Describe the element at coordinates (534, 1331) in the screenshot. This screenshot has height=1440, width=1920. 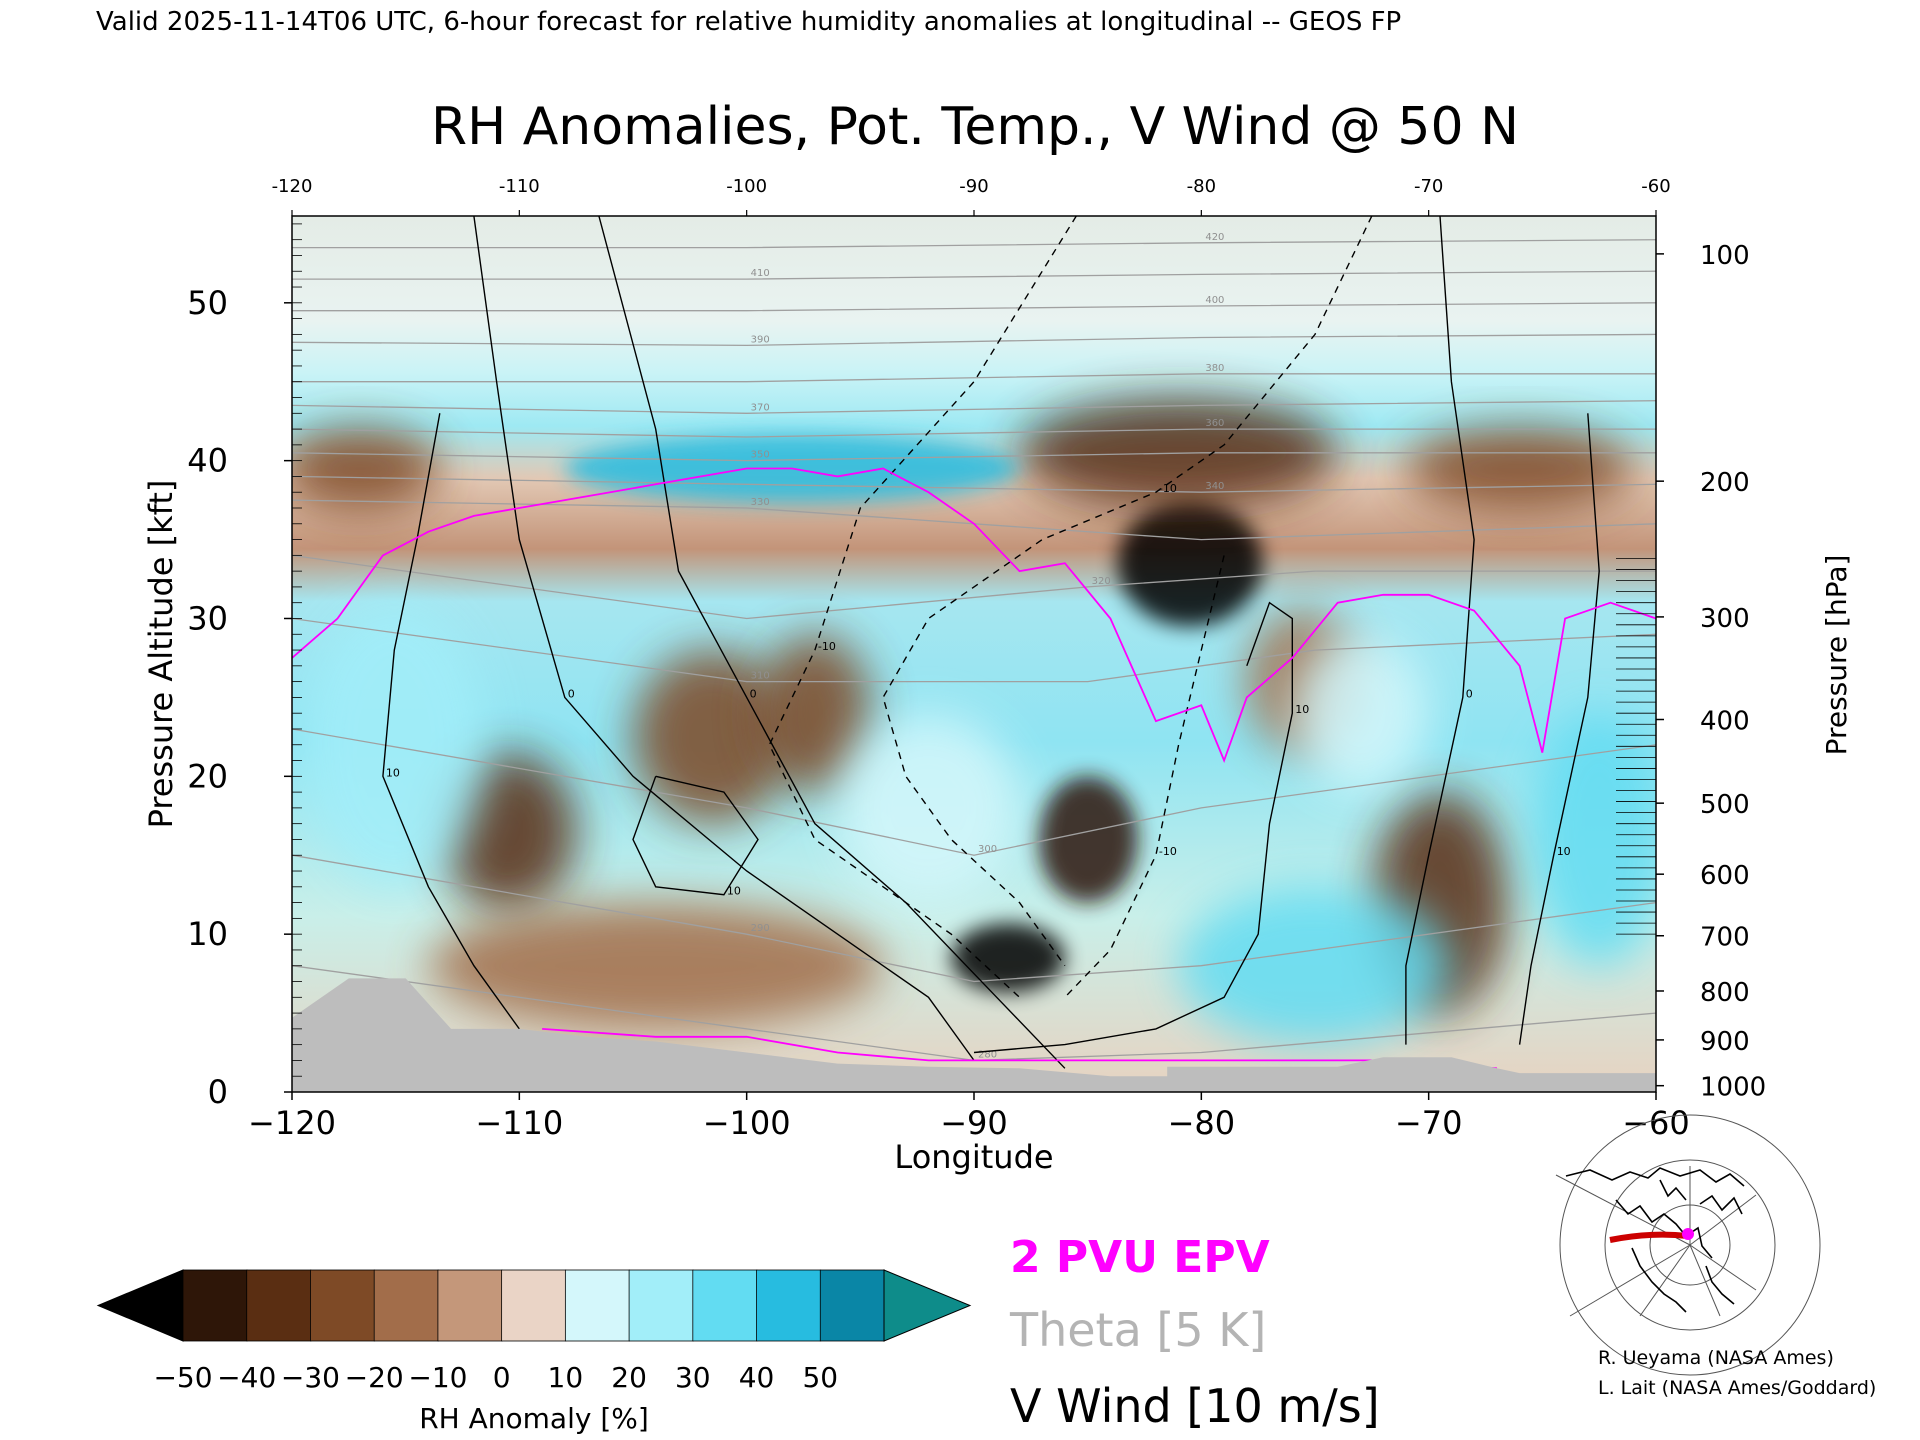
I see `colorbar: −50 −40 −30 −20 −10 0 10 20 30 40 50` at that location.